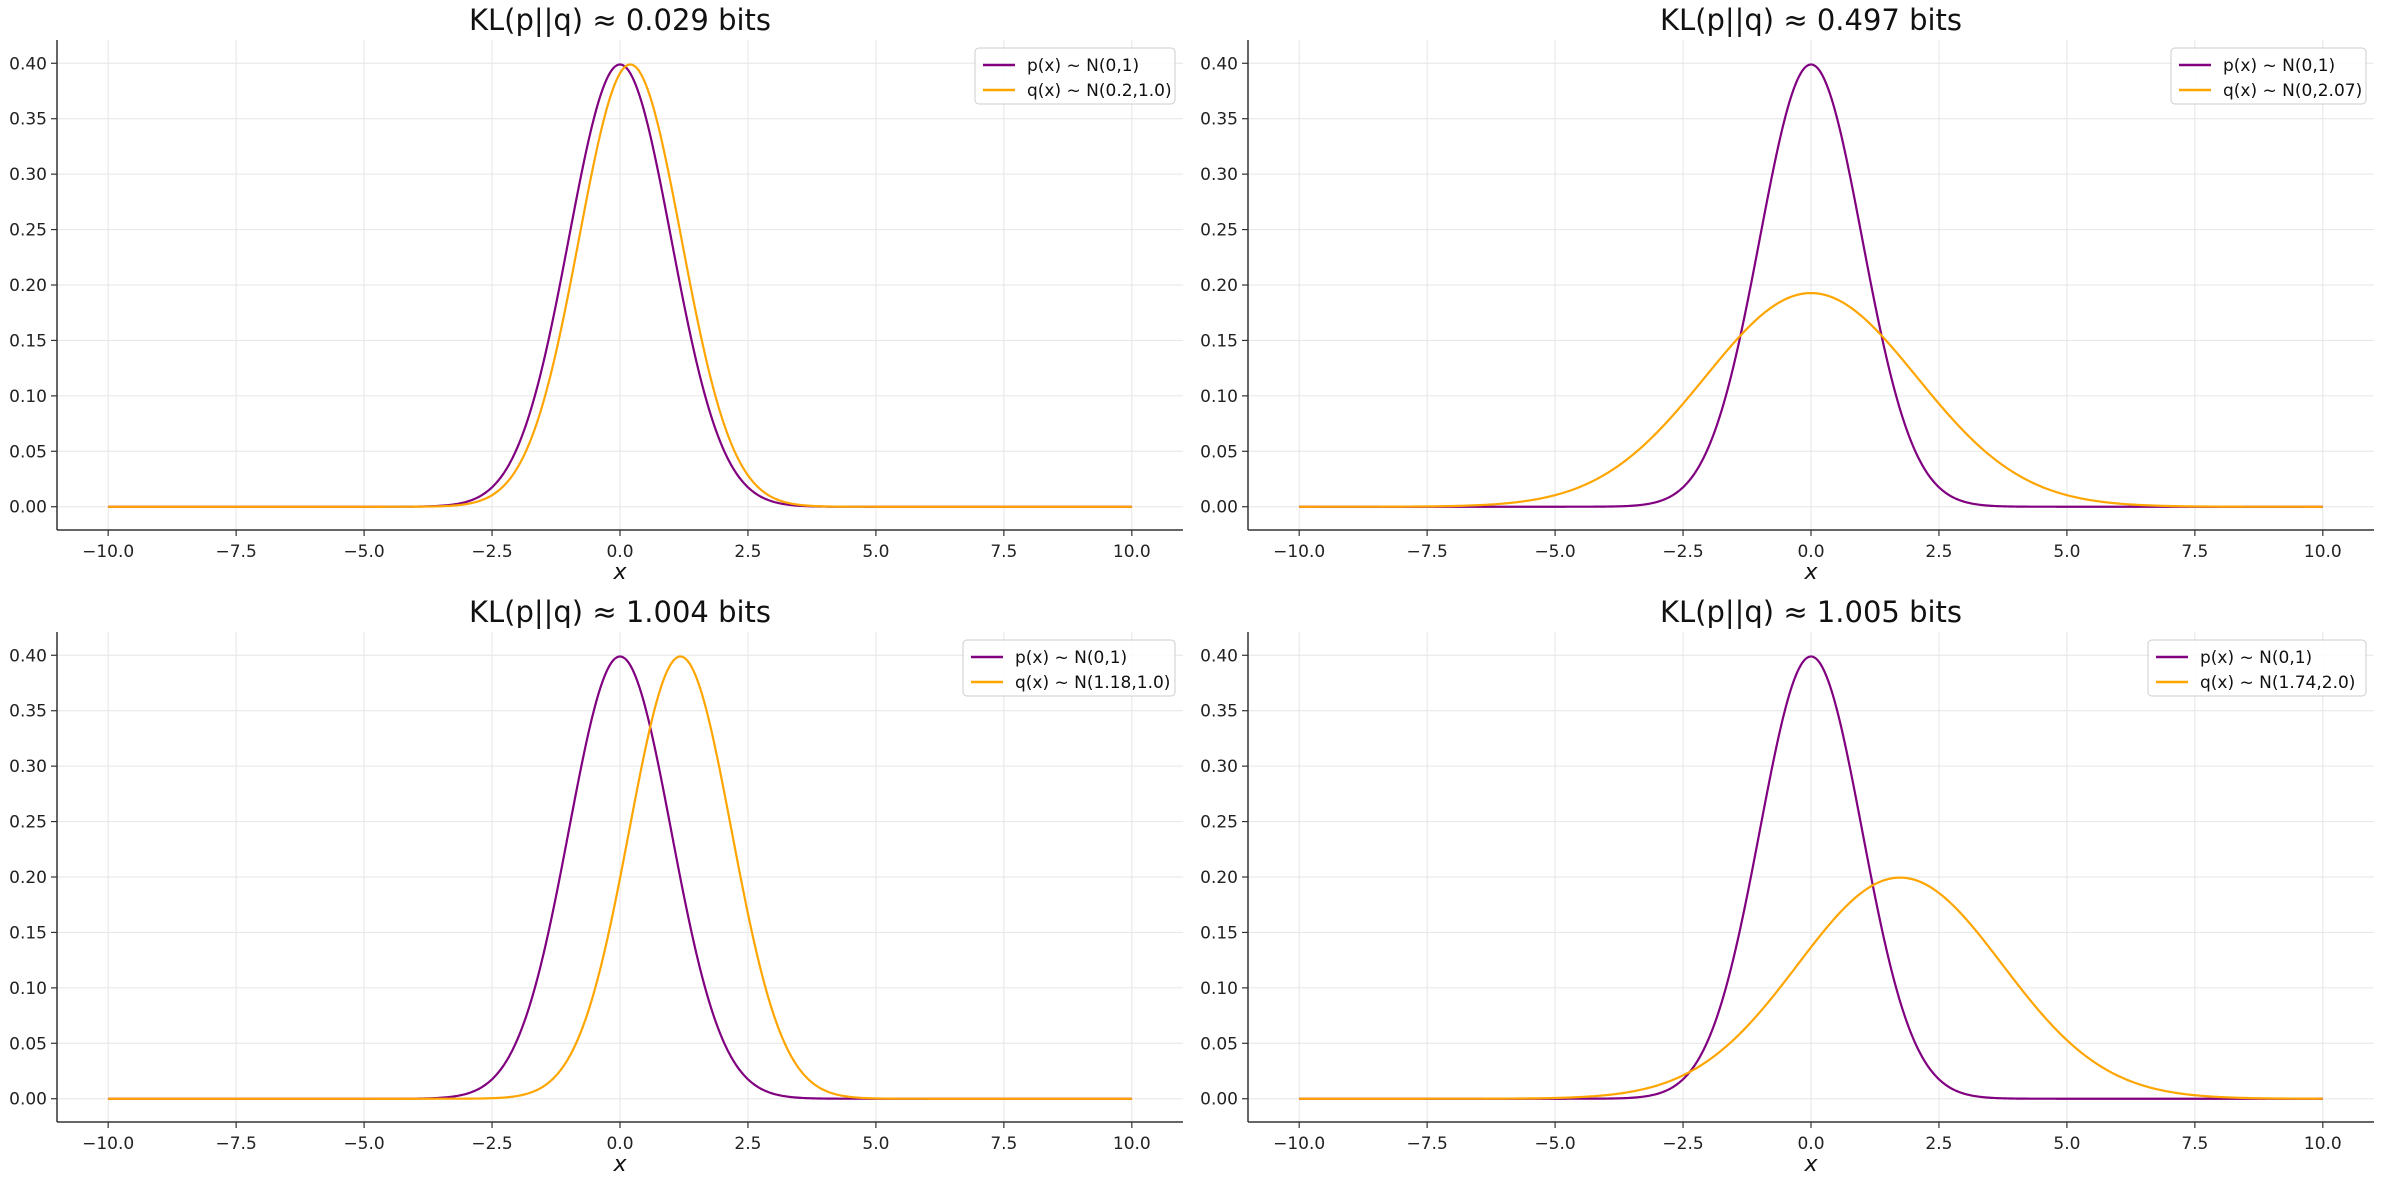 The height and width of the screenshot is (1184, 2384). Describe the element at coordinates (1092, 683) in the screenshot. I see `legend-entry: q(x) ~ N(1.18,1.0)` at that location.